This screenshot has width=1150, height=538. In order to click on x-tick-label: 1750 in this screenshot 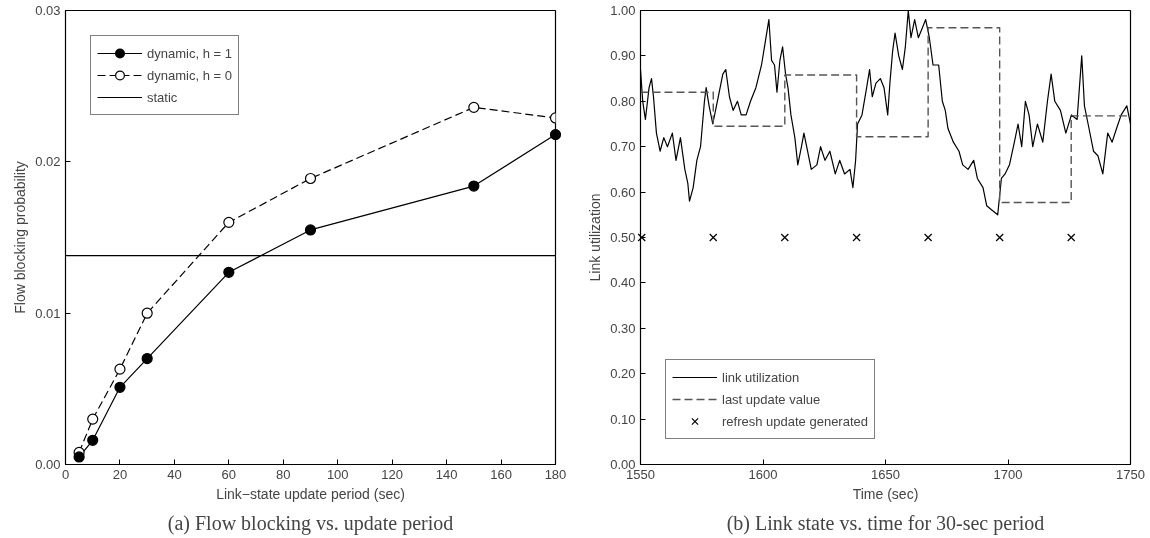, I will do `click(1130, 474)`.